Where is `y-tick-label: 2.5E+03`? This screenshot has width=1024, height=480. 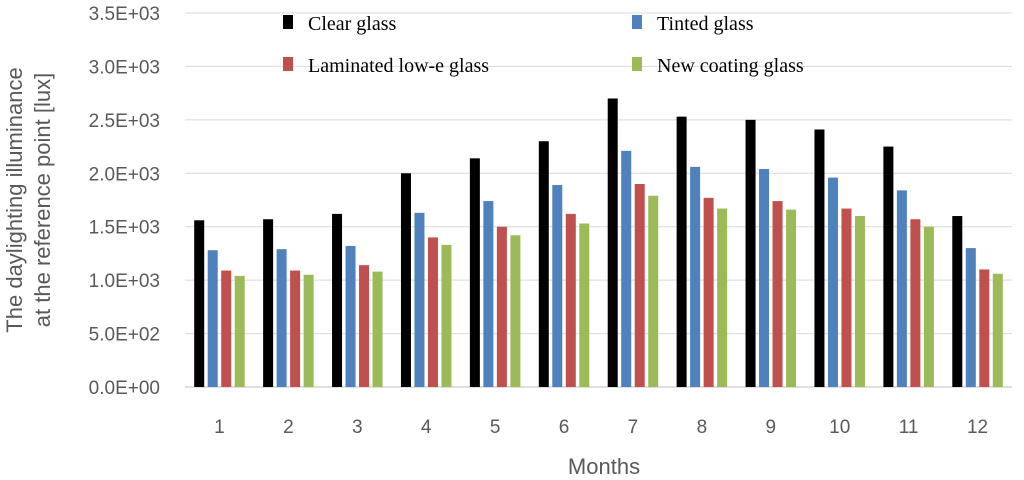 y-tick-label: 2.5E+03 is located at coordinates (124, 121).